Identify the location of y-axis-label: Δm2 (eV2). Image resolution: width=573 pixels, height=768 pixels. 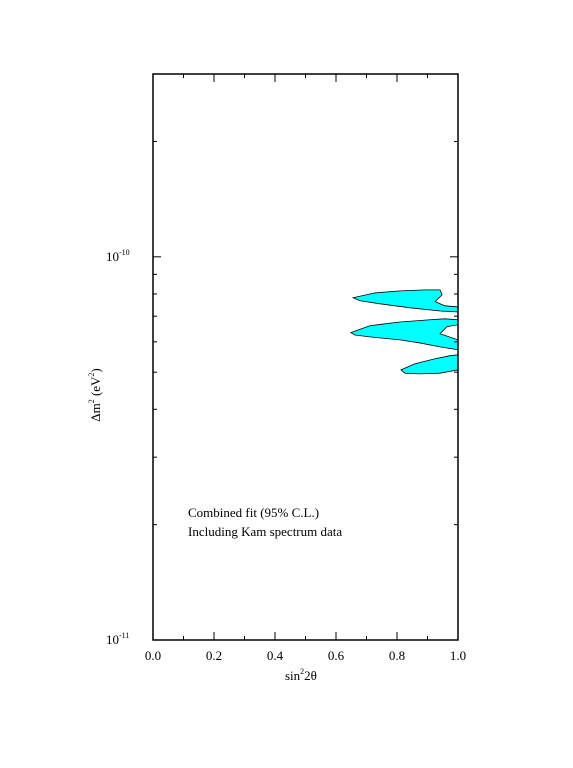
(95, 395).